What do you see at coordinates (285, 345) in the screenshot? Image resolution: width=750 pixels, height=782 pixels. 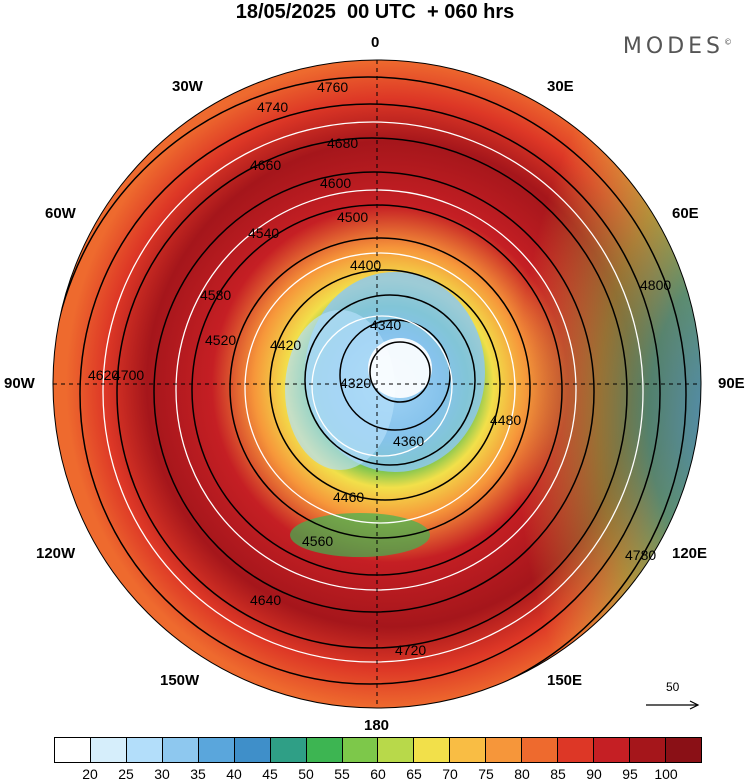 I see `contour-label: 4420` at bounding box center [285, 345].